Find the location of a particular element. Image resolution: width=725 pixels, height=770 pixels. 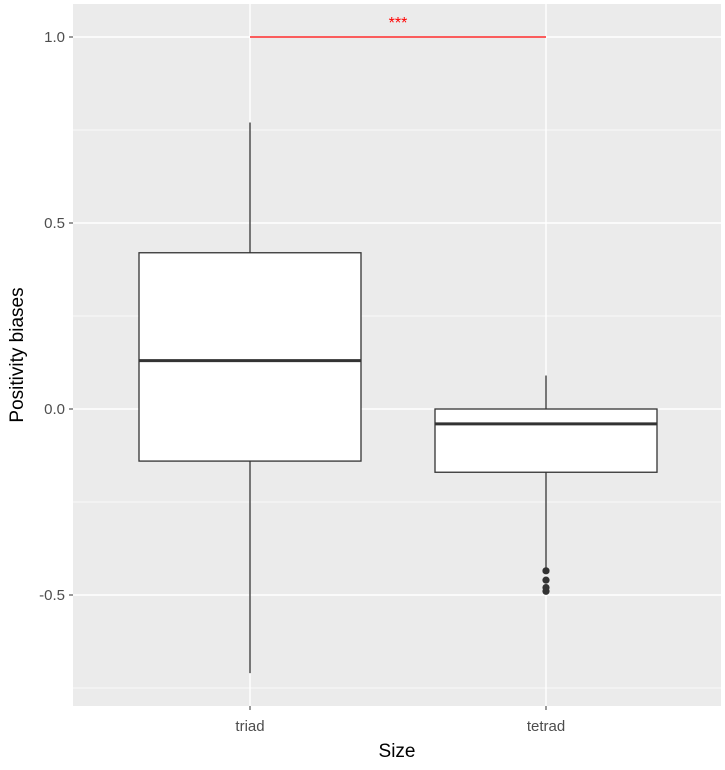

significance-label: *** is located at coordinates (398, 23).